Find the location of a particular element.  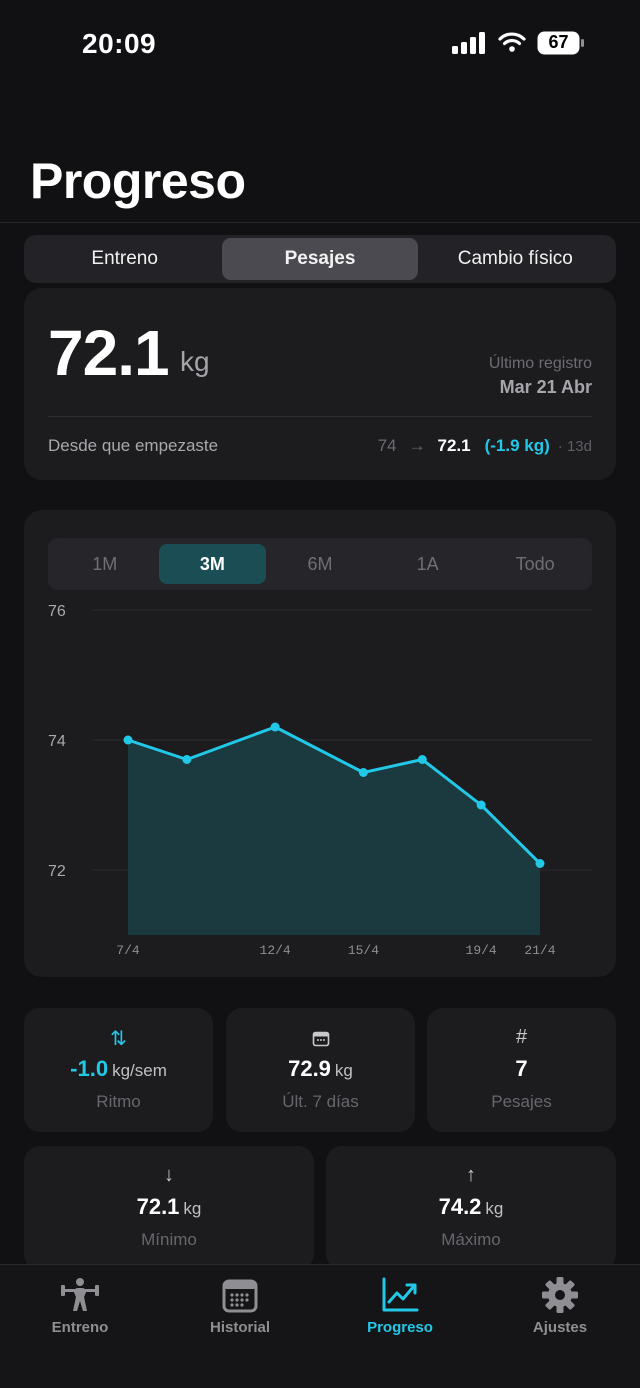

status-time: 20:09 is located at coordinates (119, 43).